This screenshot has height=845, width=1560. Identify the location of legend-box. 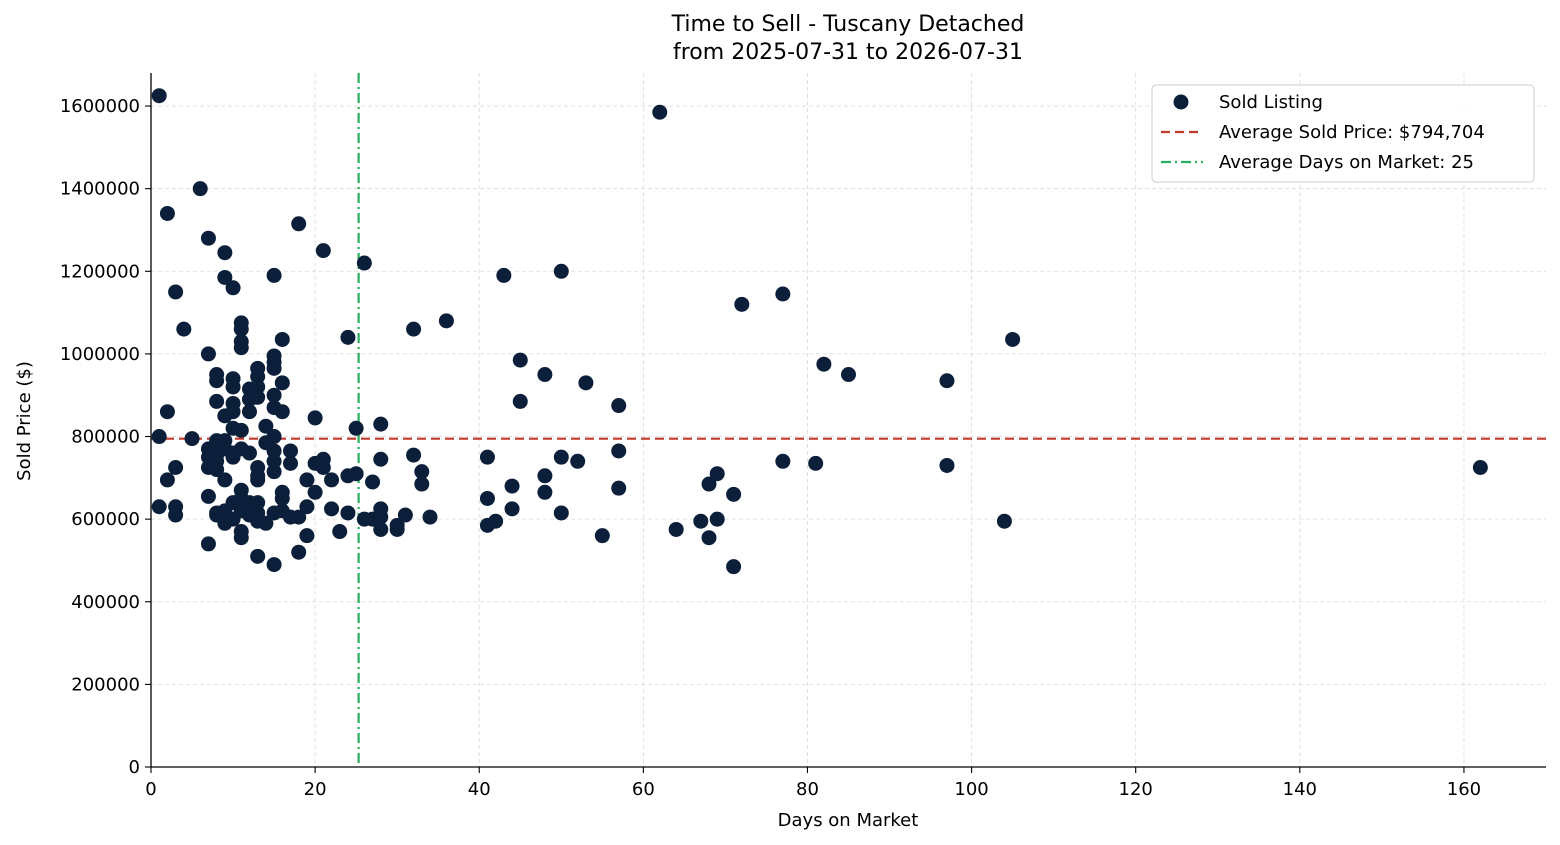
(1343, 133).